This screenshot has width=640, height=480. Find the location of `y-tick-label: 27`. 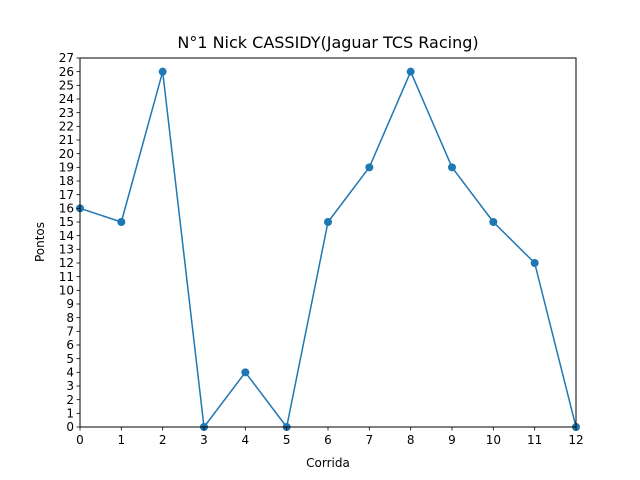

y-tick-label: 27 is located at coordinates (66, 58).